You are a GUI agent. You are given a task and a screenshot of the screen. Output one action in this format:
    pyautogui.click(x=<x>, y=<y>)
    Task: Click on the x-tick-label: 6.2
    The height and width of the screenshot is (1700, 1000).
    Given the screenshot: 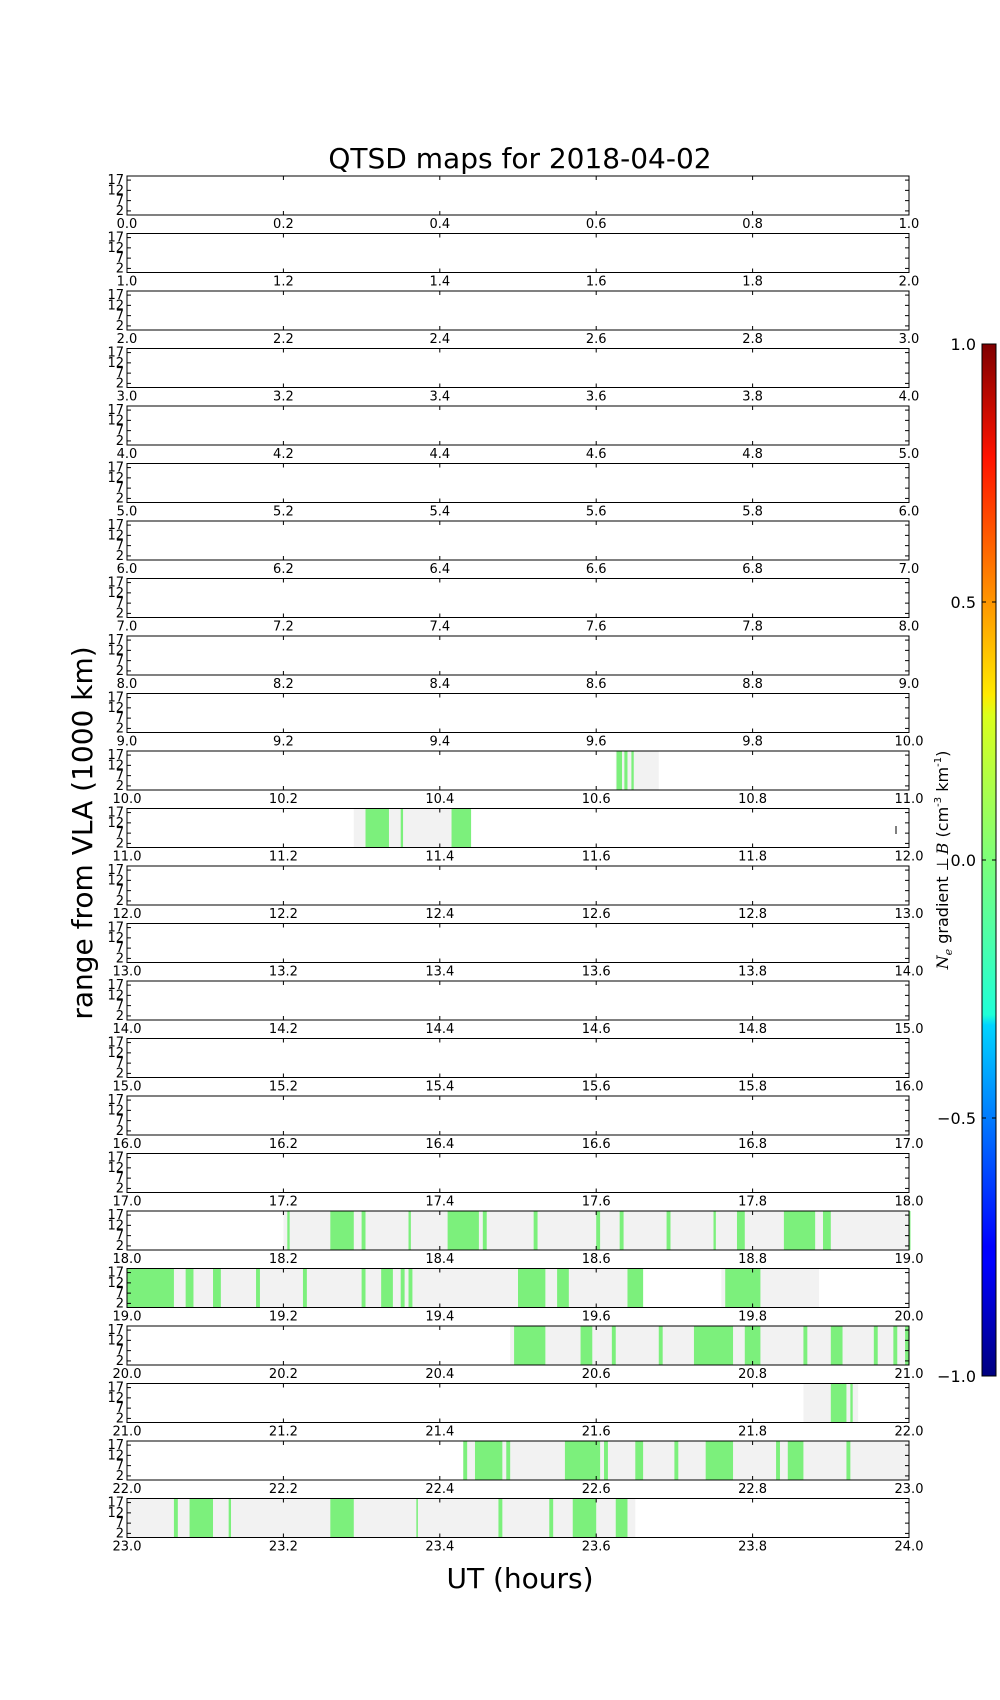 What is the action you would take?
    pyautogui.click(x=283, y=569)
    